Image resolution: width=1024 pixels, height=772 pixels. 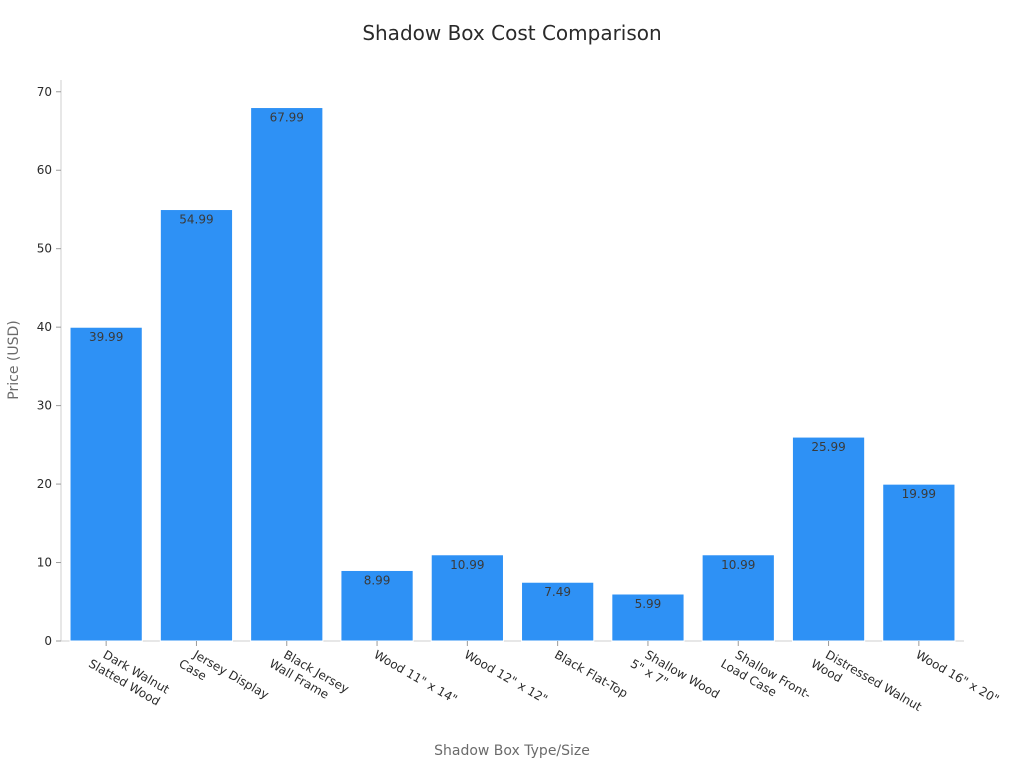 What do you see at coordinates (867, 685) in the screenshot?
I see `x-tick-label: Distressed WalnutWood` at bounding box center [867, 685].